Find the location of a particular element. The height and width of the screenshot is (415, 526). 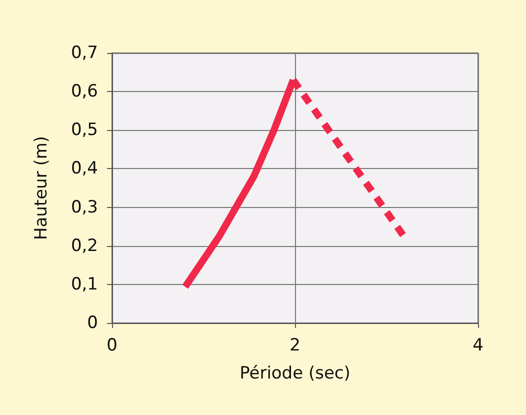

y-tick-label: 0,3 is located at coordinates (84, 207).